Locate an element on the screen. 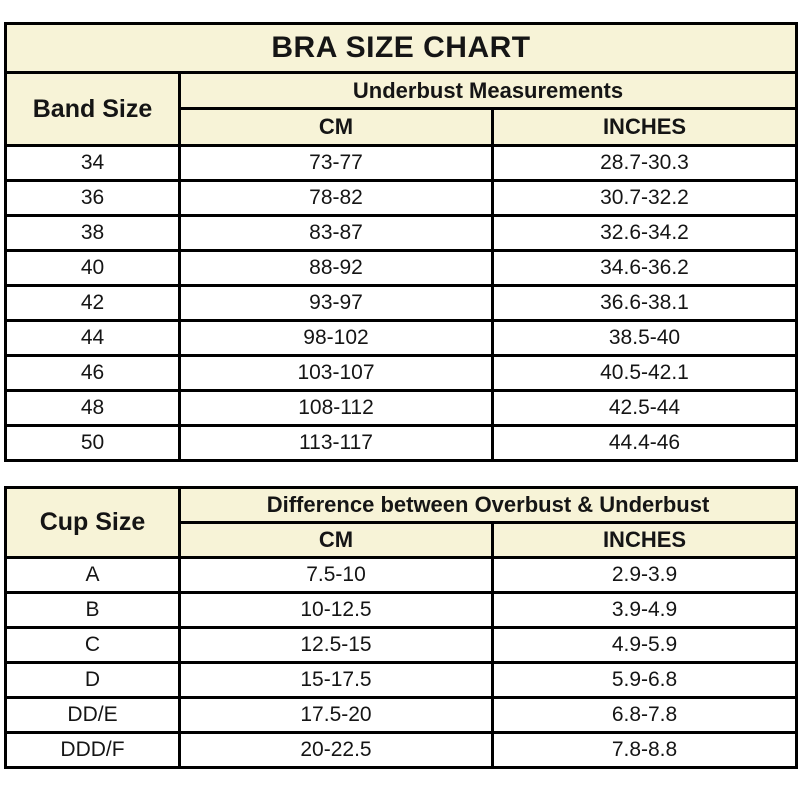 This screenshot has width=800, height=800. table-cell: 7.8-8.8 is located at coordinates (644, 750).